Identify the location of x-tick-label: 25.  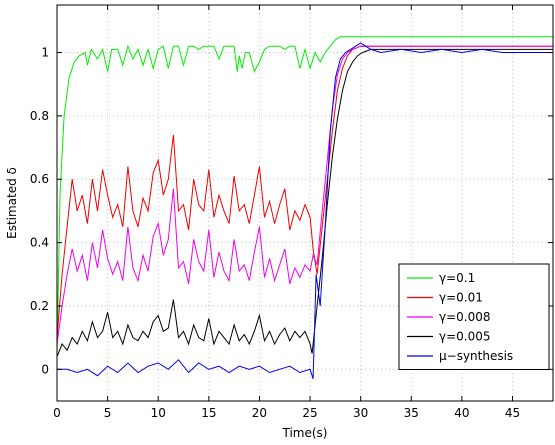
(309, 413).